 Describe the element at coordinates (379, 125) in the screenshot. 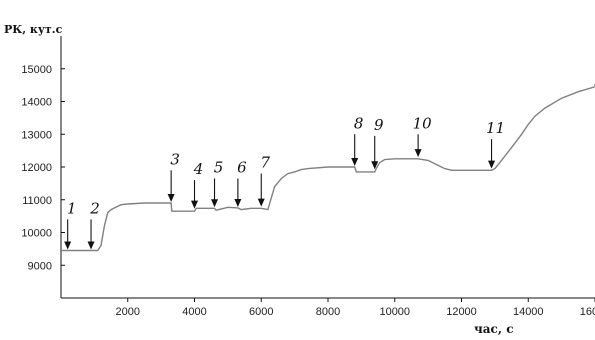

I see `annotation-label: 9` at that location.